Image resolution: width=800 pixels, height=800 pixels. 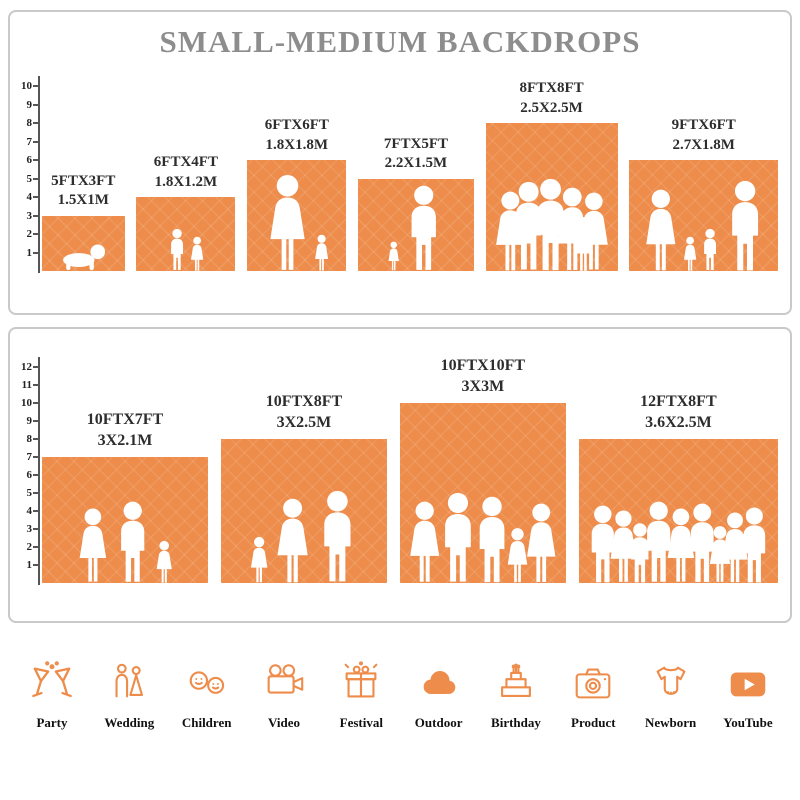 I want to click on ruler-tick-4: 4, so click(x=27, y=511).